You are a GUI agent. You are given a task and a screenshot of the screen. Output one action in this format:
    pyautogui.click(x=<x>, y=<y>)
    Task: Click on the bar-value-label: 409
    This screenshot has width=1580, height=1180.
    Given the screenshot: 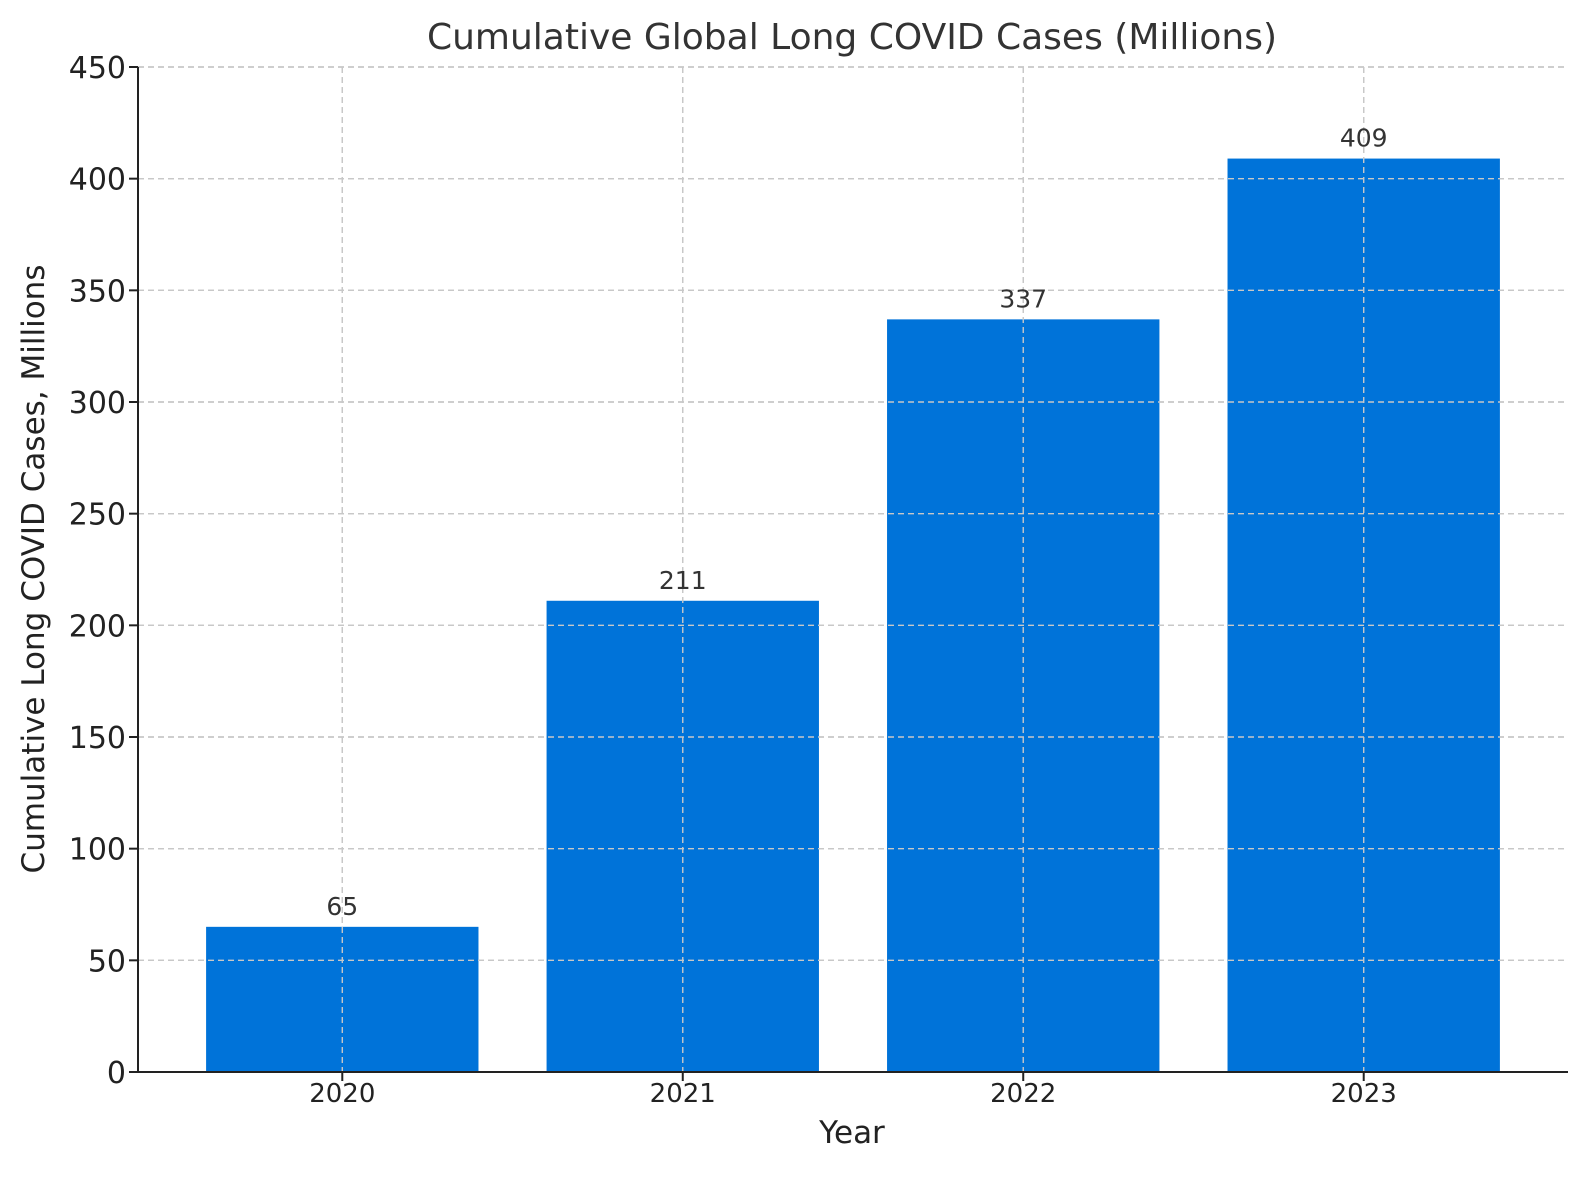 What is the action you would take?
    pyautogui.click(x=1364, y=138)
    